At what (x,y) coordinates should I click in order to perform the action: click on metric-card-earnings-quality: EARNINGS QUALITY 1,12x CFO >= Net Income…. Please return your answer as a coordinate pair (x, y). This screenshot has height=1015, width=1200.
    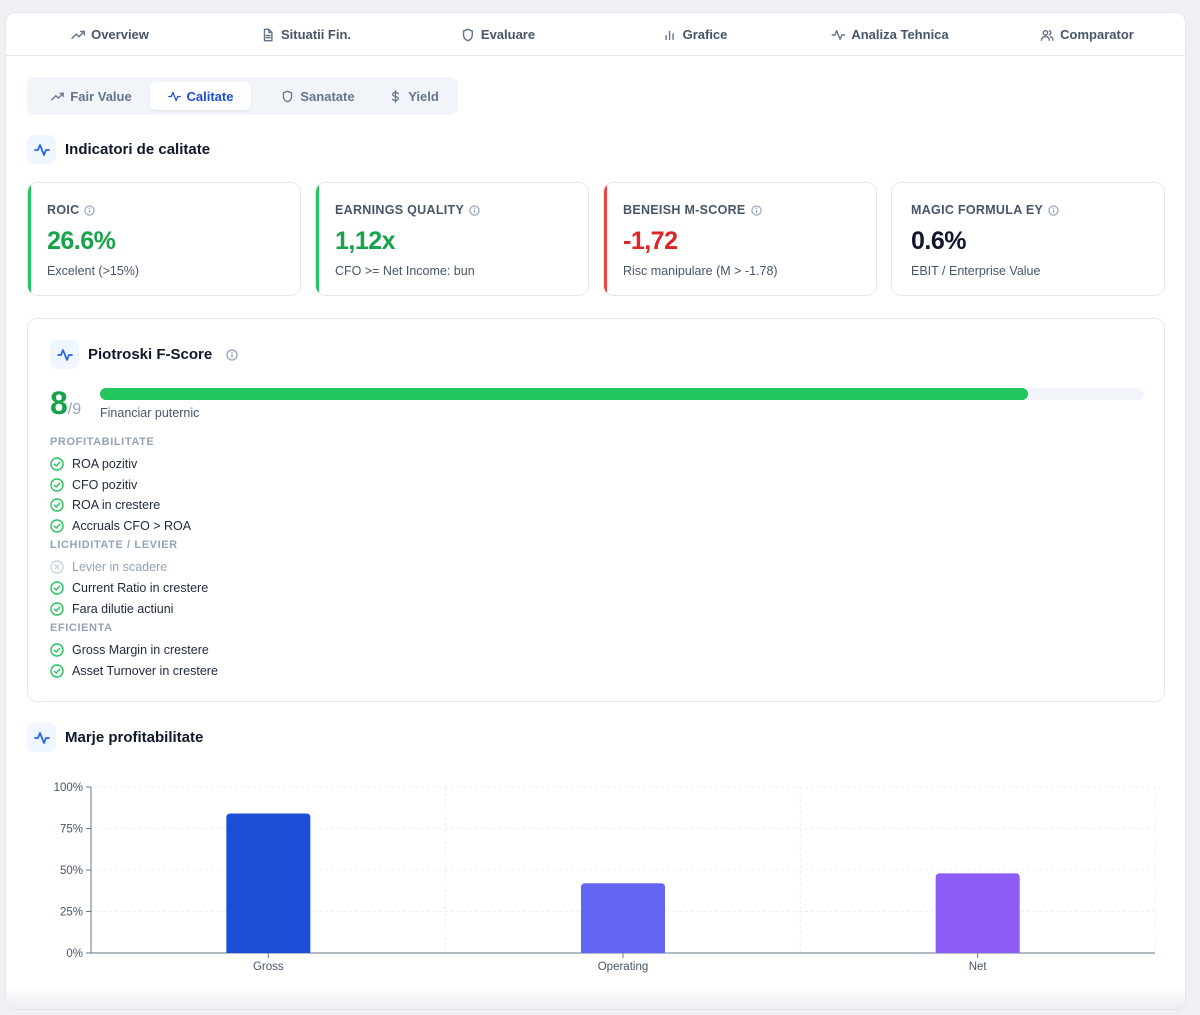
    Looking at the image, I should click on (452, 239).